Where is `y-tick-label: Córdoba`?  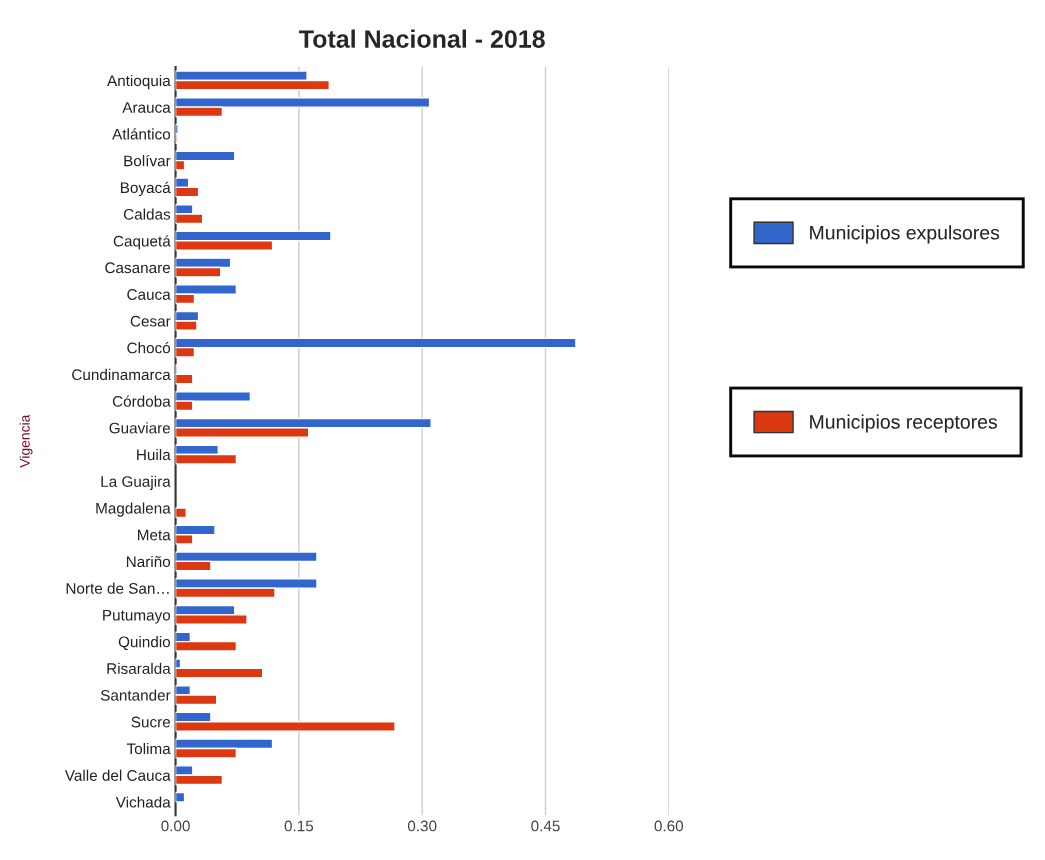 y-tick-label: Córdoba is located at coordinates (141, 401).